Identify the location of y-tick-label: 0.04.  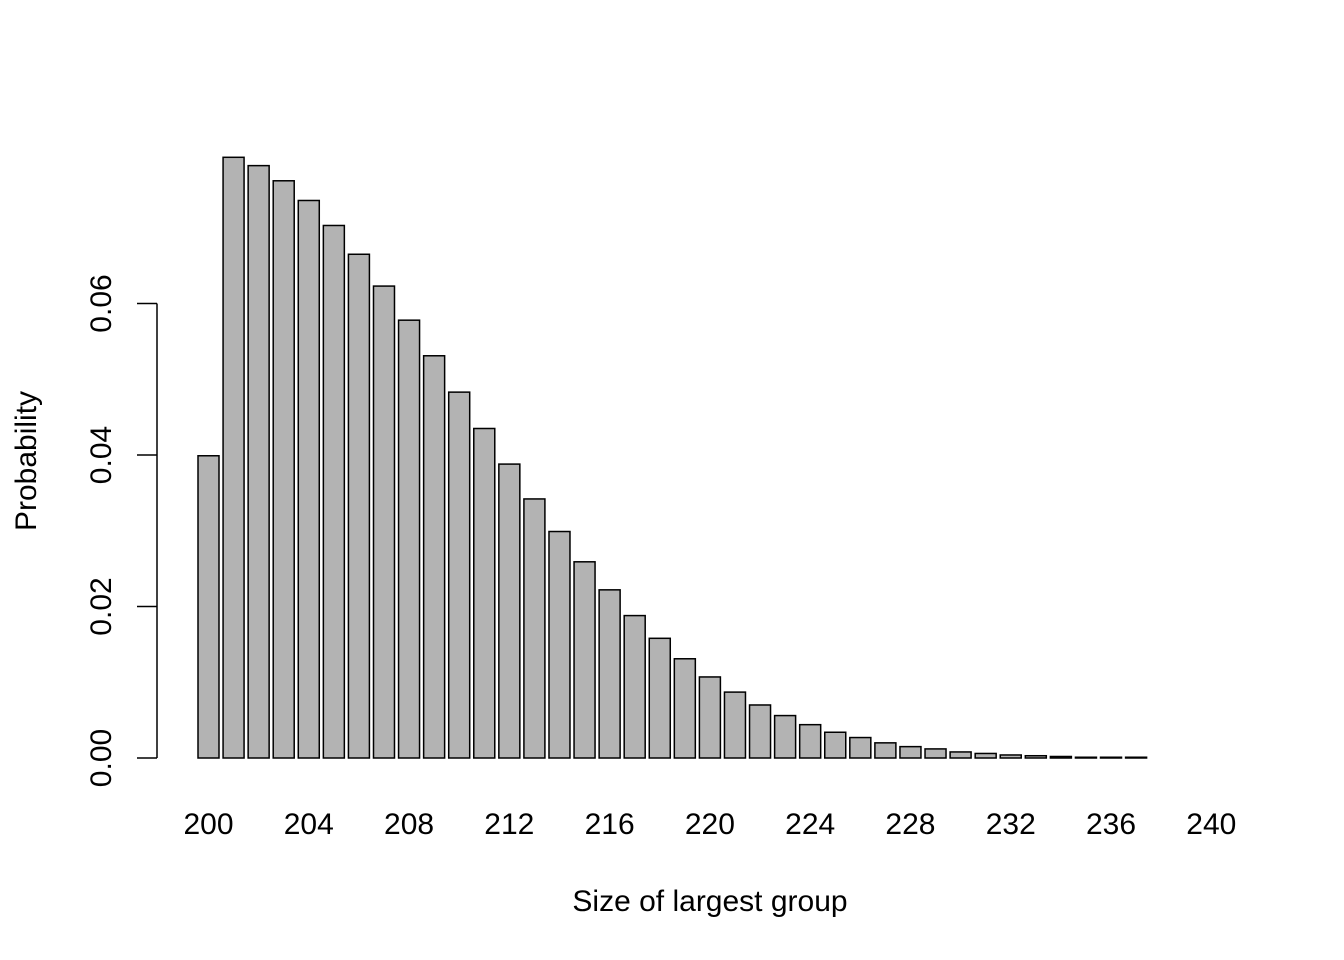
(101, 455).